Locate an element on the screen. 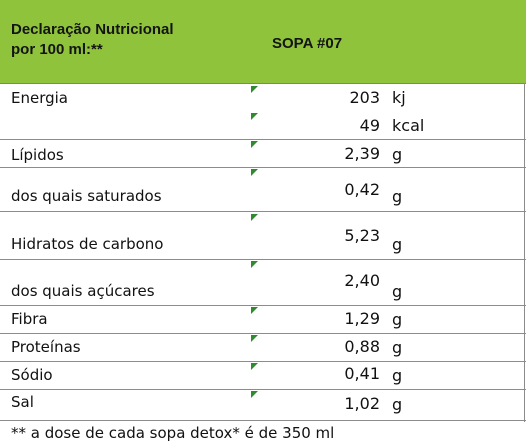  row-label-sodium: Sódio is located at coordinates (32, 375).